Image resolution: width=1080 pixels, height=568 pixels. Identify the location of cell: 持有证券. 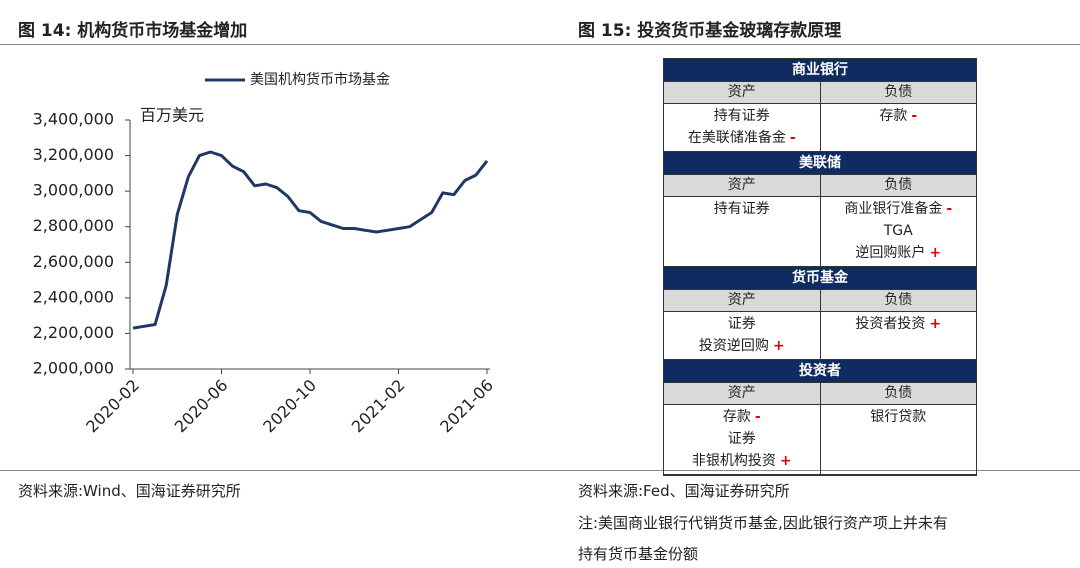
(742, 231).